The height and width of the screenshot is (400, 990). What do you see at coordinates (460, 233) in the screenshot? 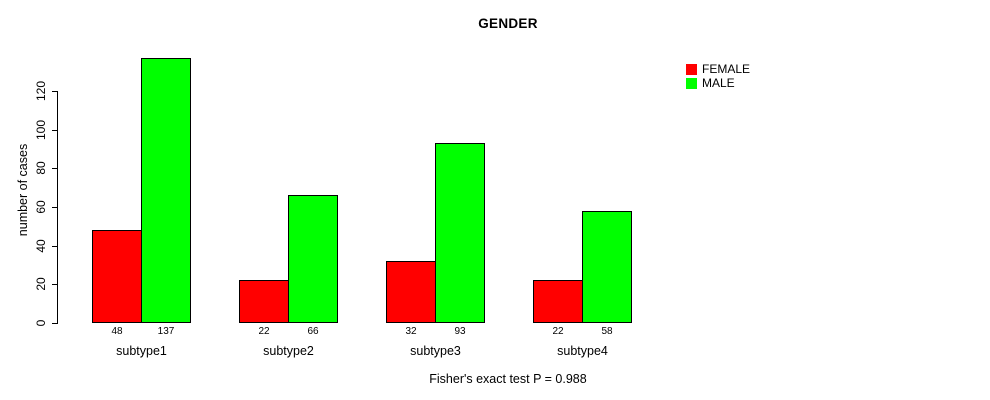
I see `bar-male-subtype3` at bounding box center [460, 233].